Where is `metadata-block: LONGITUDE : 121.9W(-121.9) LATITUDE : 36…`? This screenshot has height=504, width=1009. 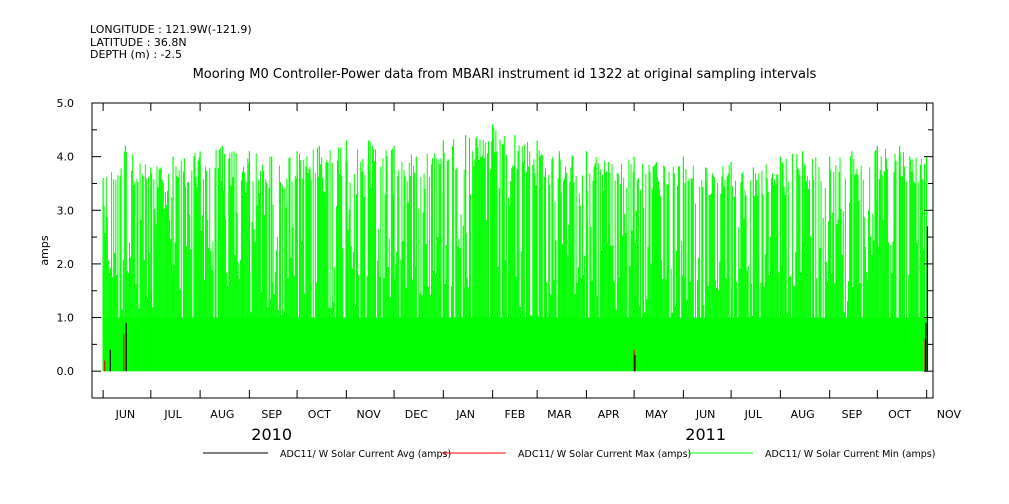 metadata-block: LONGITUDE : 121.9W(-121.9) LATITUDE : 36… is located at coordinates (171, 42).